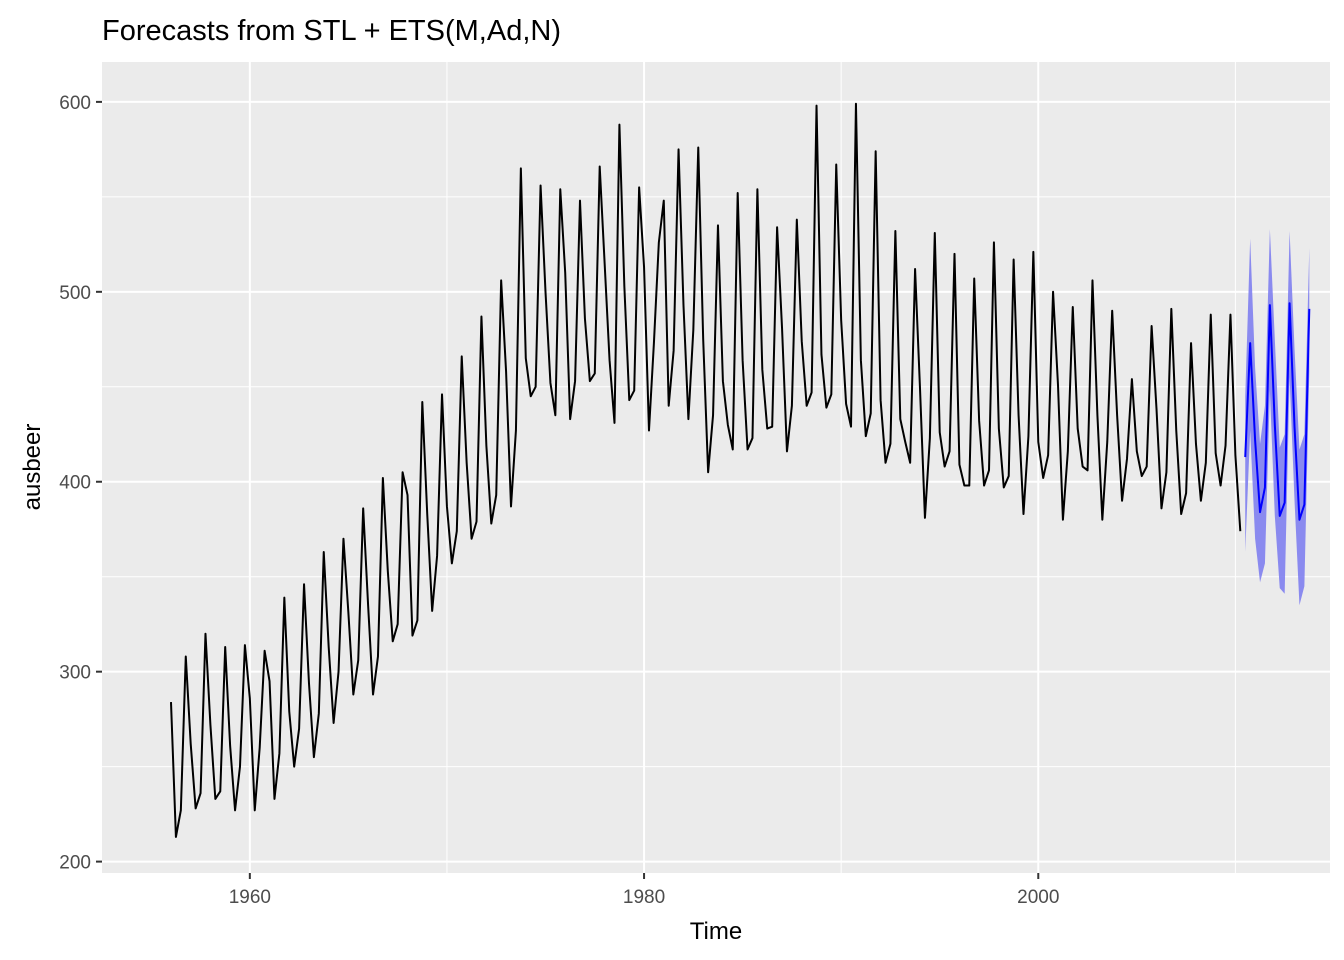  What do you see at coordinates (75, 673) in the screenshot?
I see `y-tick-label: 300` at bounding box center [75, 673].